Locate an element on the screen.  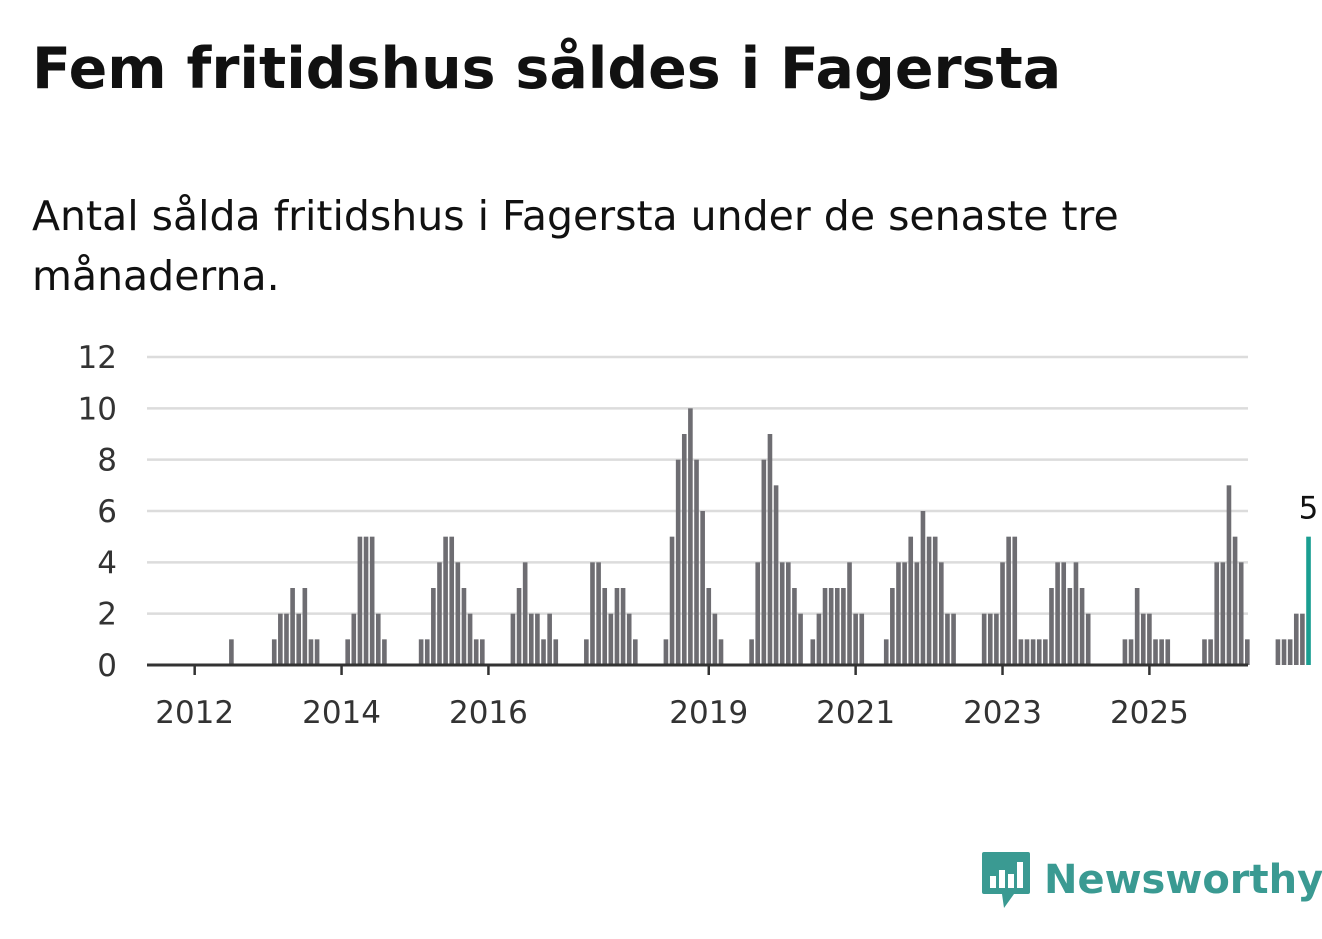
x-tick-label: 2021 is located at coordinates (855, 713).